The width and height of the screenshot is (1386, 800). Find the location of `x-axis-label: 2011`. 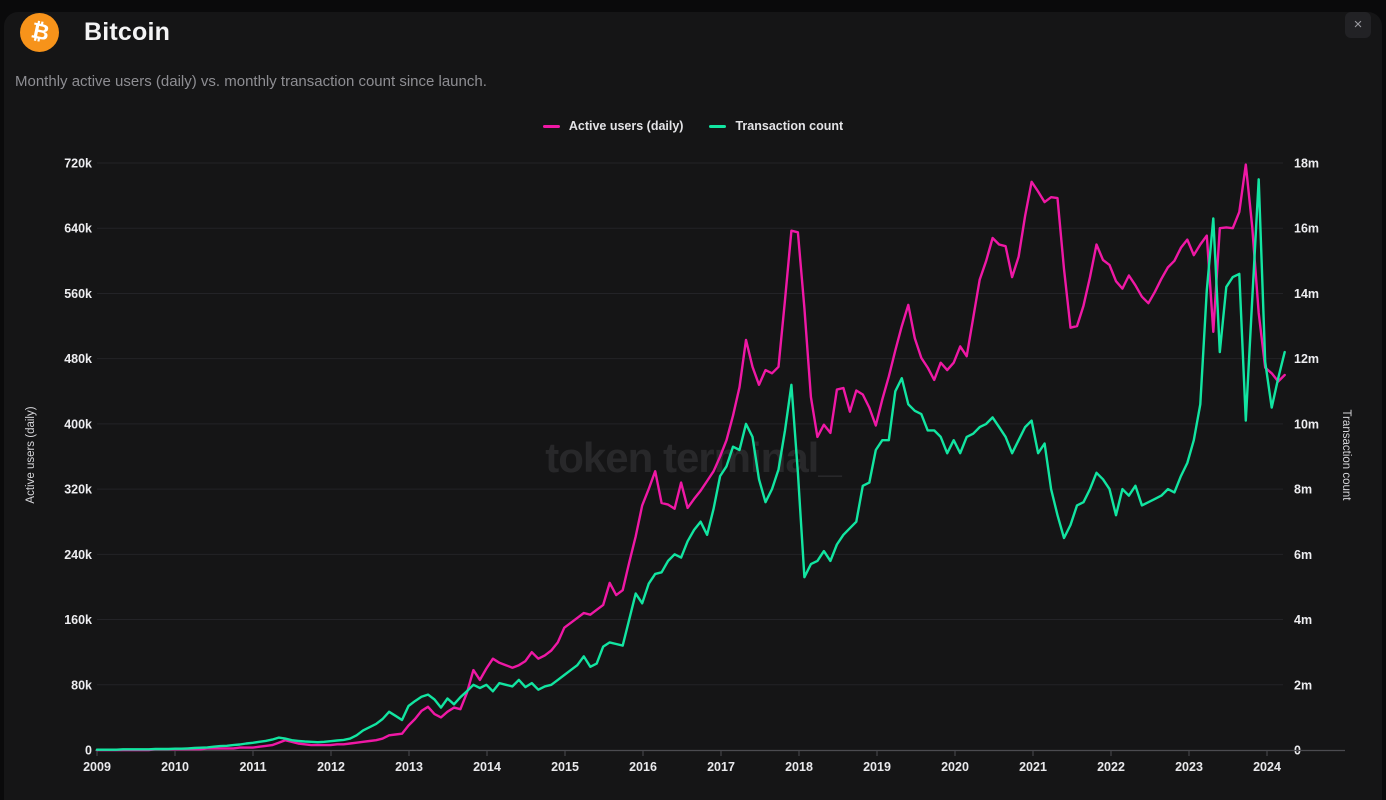

x-axis-label: 2011 is located at coordinates (252, 767).